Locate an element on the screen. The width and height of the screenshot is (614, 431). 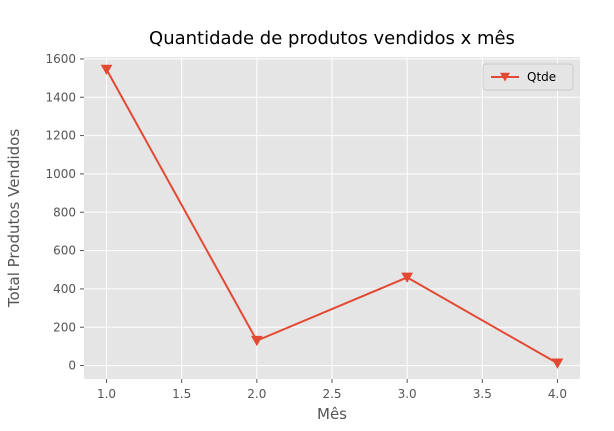
x-tick-label: 3.0 is located at coordinates (407, 394).